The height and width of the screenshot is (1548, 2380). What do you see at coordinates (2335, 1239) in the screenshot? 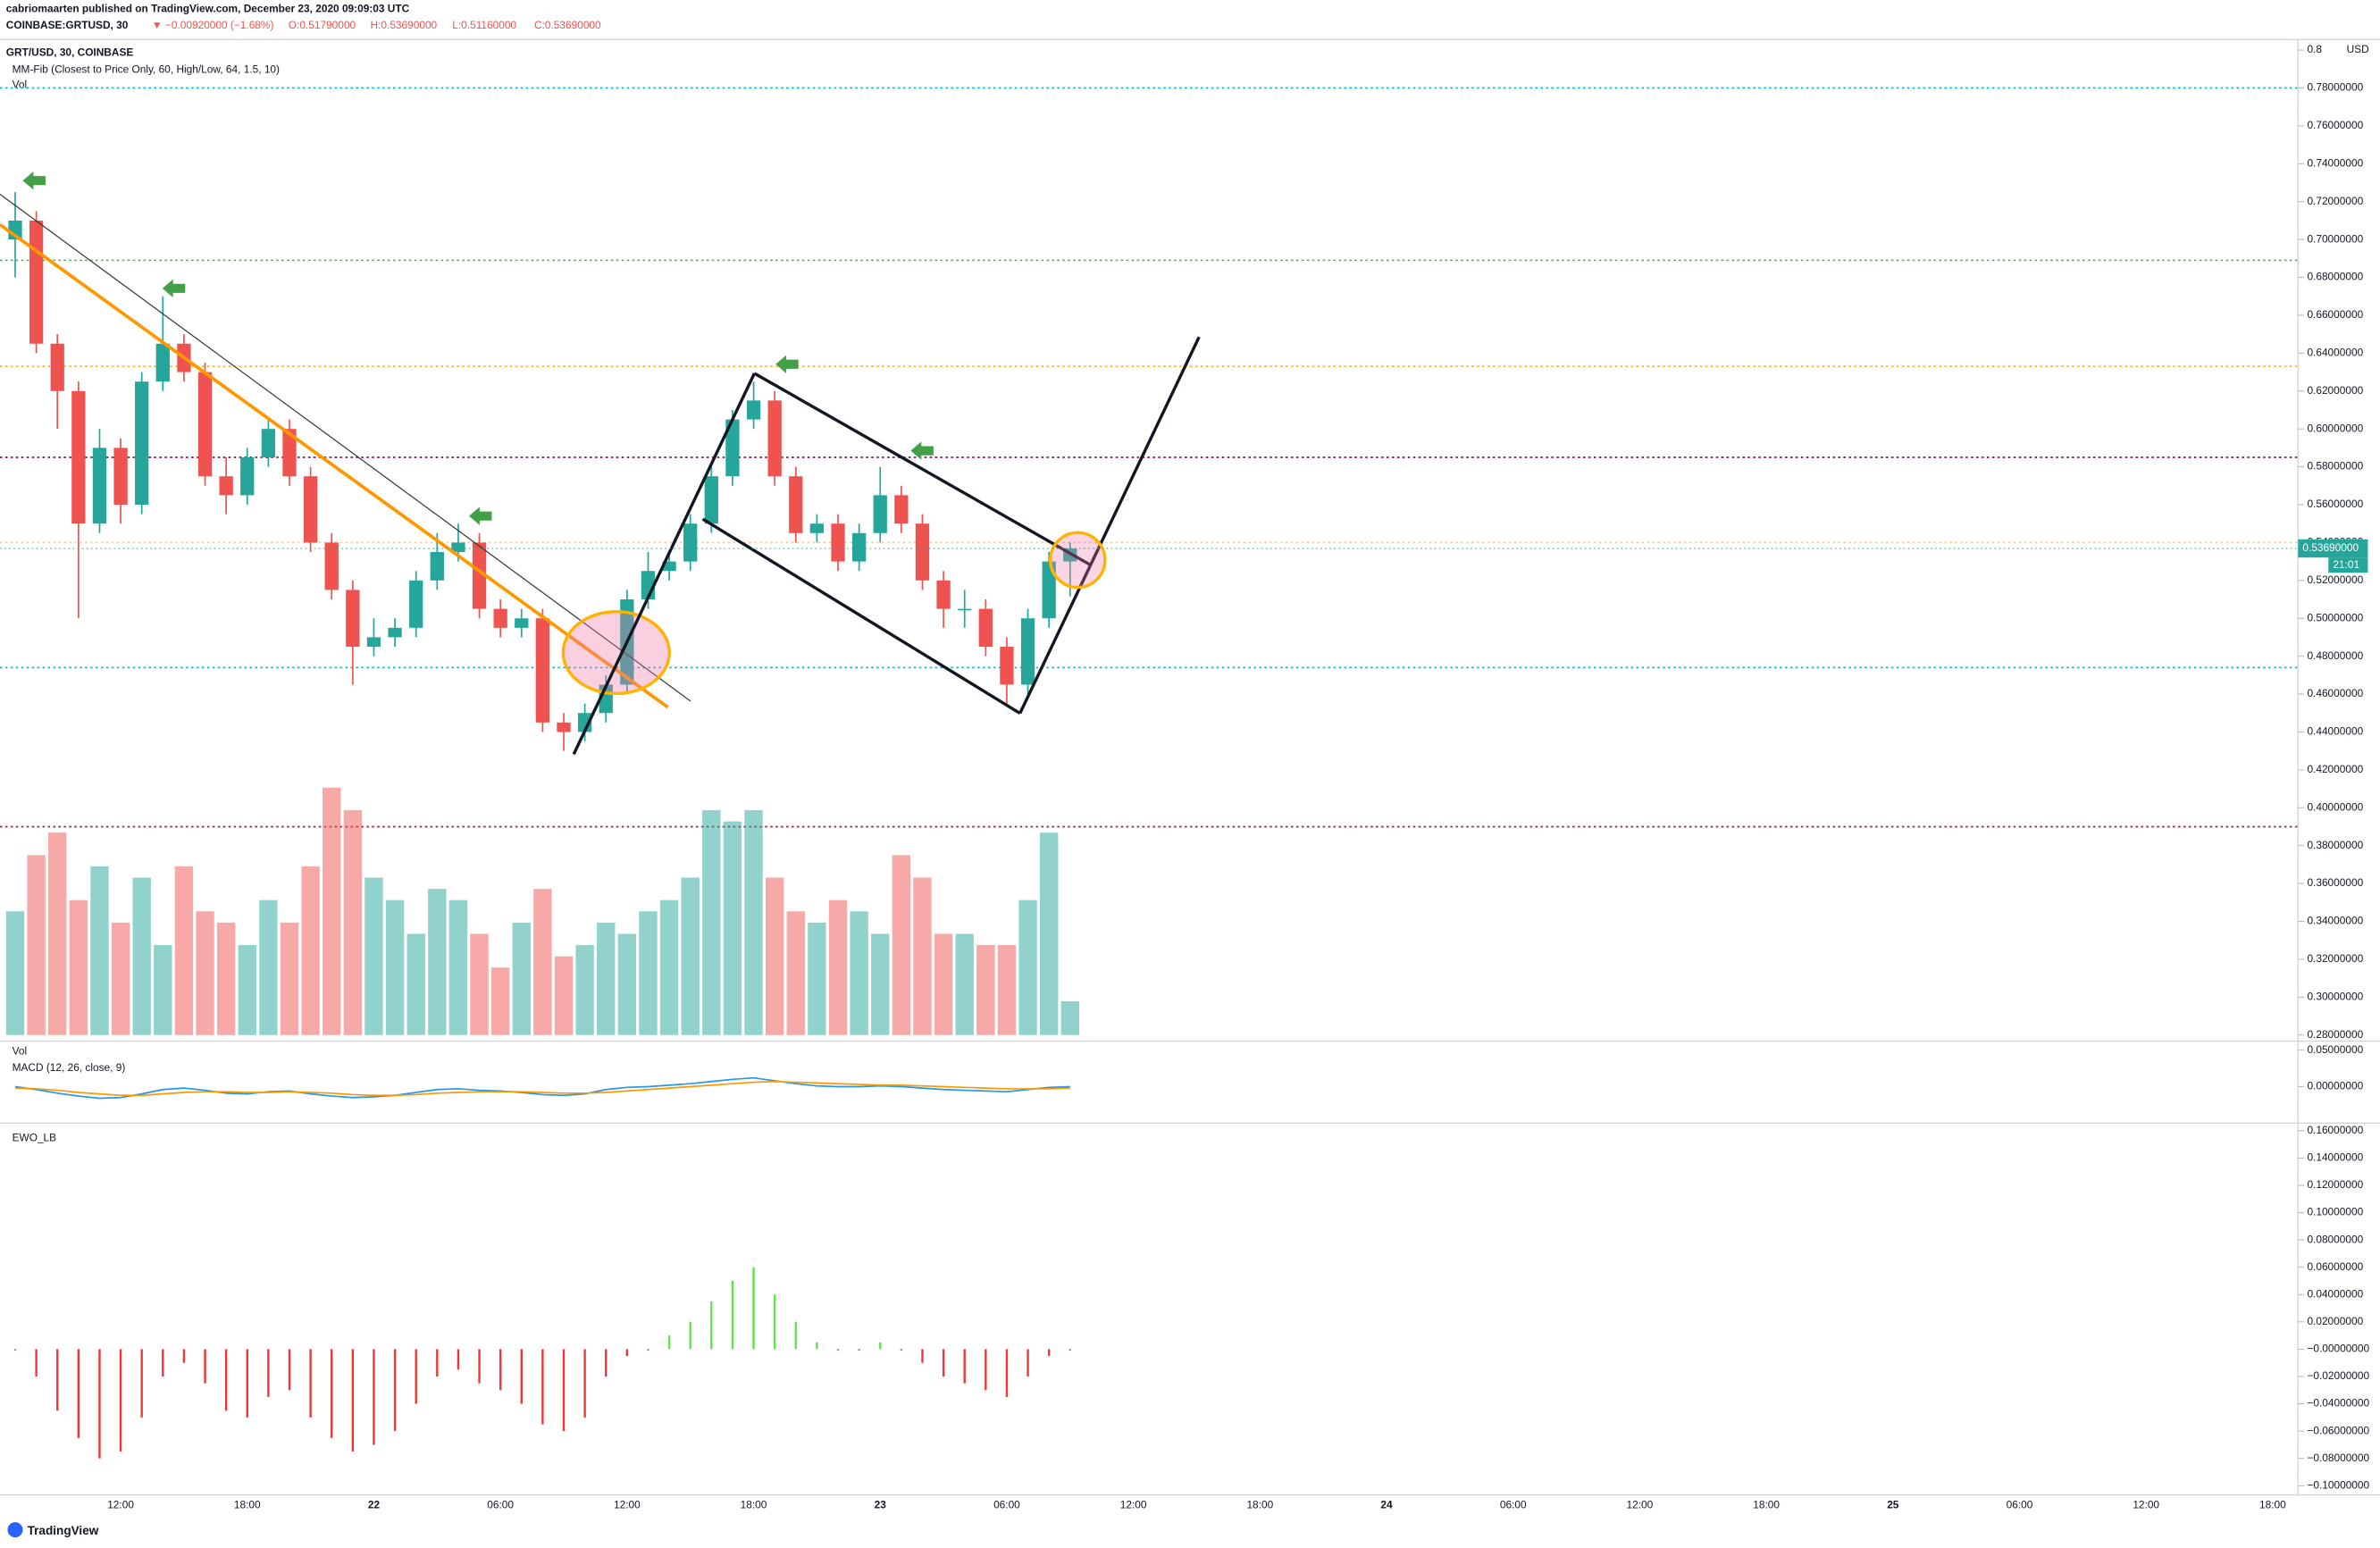
I see `y-tick-label: 0.08000000` at bounding box center [2335, 1239].